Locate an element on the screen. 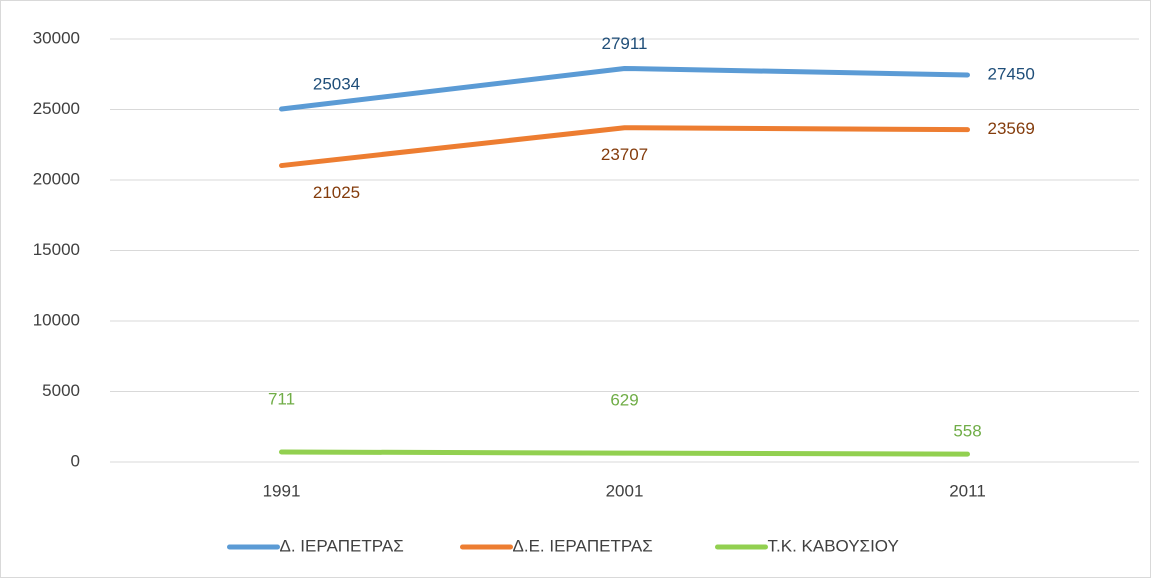  data-label: 558 is located at coordinates (967, 431).